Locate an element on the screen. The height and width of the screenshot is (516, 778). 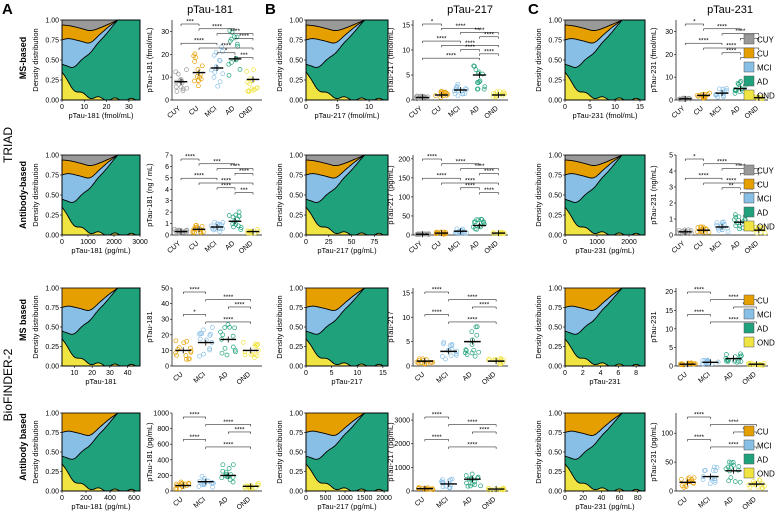
scatter-category-label: CUY is located at coordinates (679, 247).